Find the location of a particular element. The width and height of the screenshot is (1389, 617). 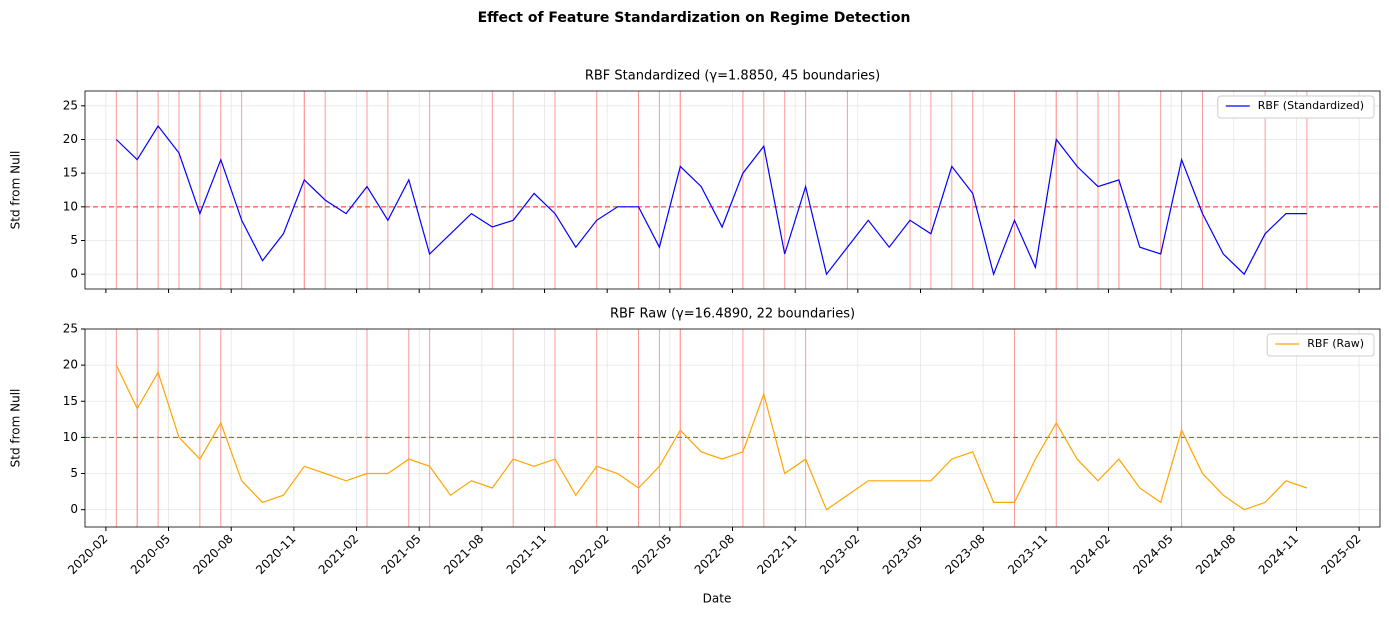

x-tick-label: 2020-11 is located at coordinates (275, 554).